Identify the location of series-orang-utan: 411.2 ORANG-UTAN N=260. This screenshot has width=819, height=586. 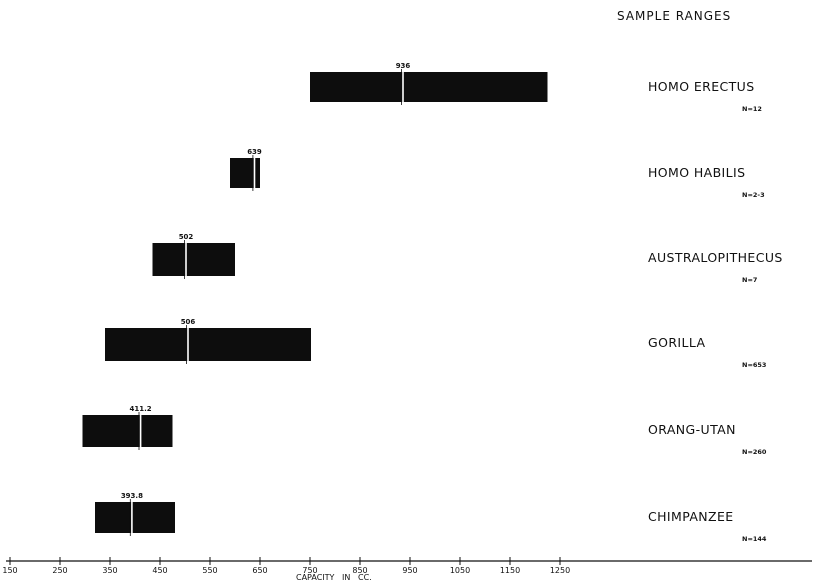
(424, 430).